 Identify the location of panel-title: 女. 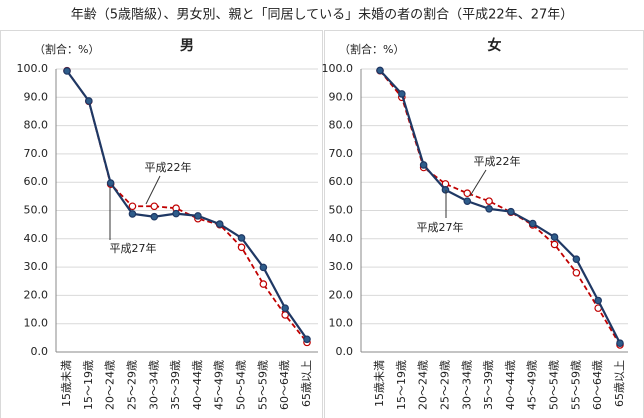
(495, 45).